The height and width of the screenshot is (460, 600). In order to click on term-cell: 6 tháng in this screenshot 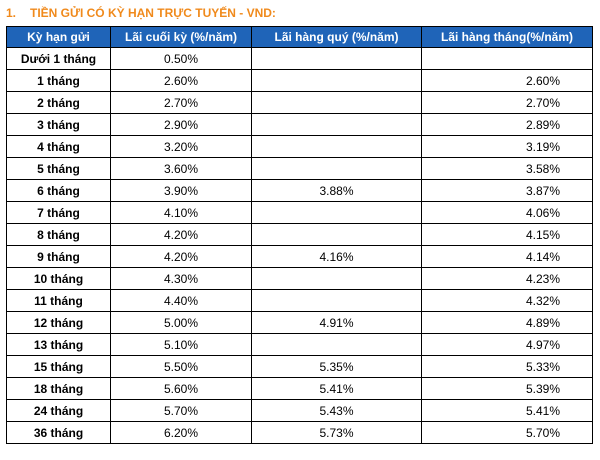, I will do `click(58, 190)`.